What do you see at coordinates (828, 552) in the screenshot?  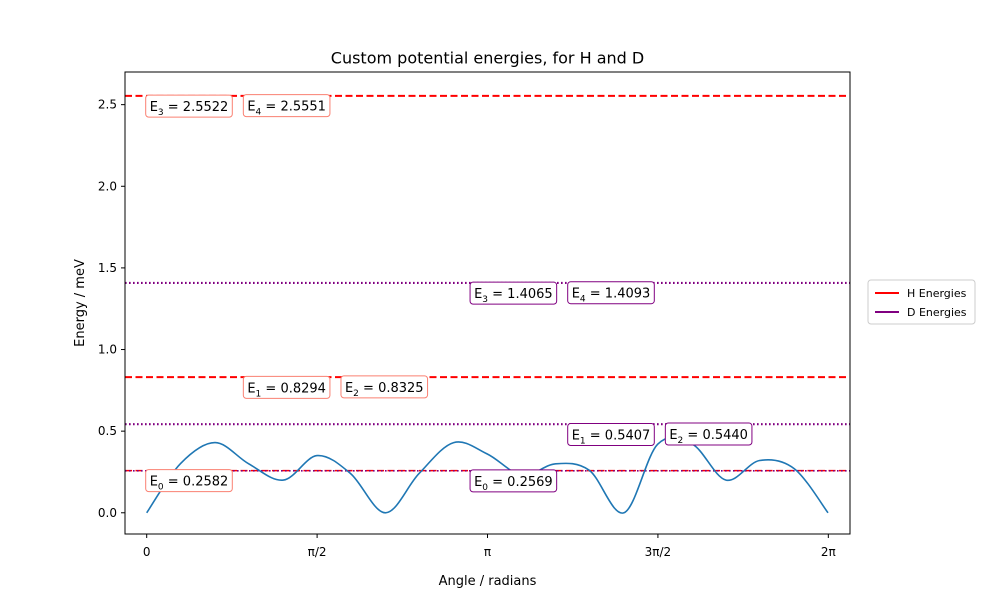 I see `x-tick-label: 2π` at bounding box center [828, 552].